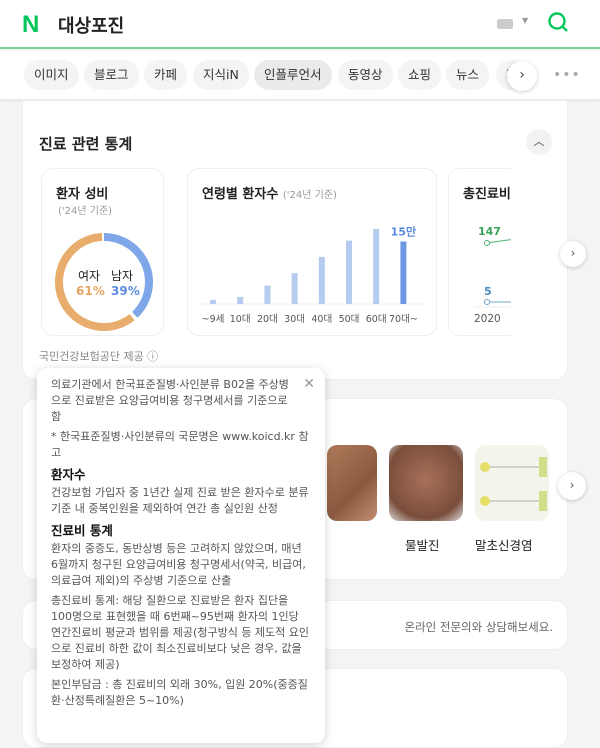 This screenshot has width=600, height=748. Describe the element at coordinates (505, 24) in the screenshot. I see `keyboard-icon` at that location.